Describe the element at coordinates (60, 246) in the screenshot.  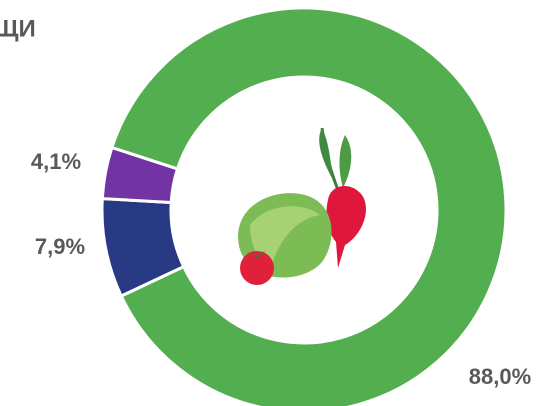
I see `value-label: 7,9%` at that location.